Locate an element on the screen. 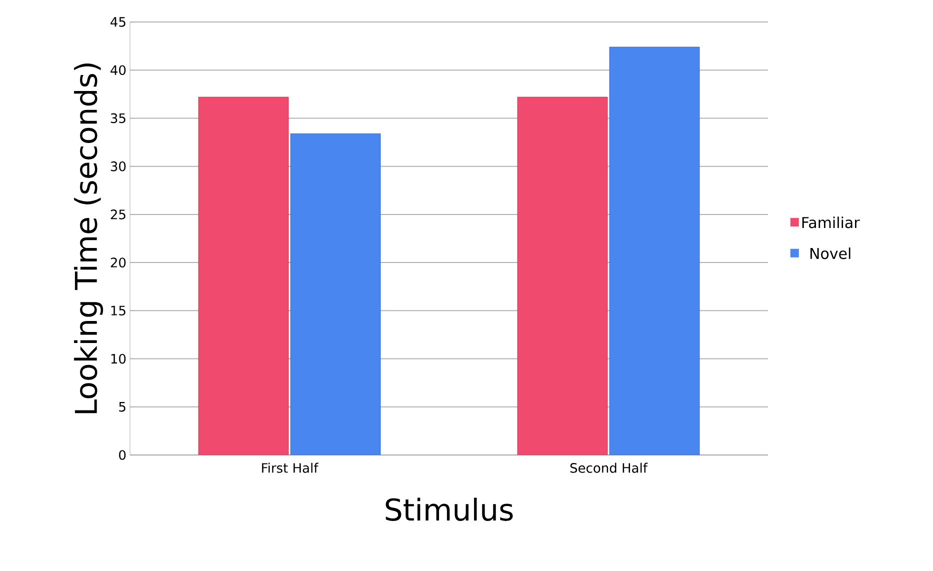  y-tick-label: 40 is located at coordinates (118, 70).